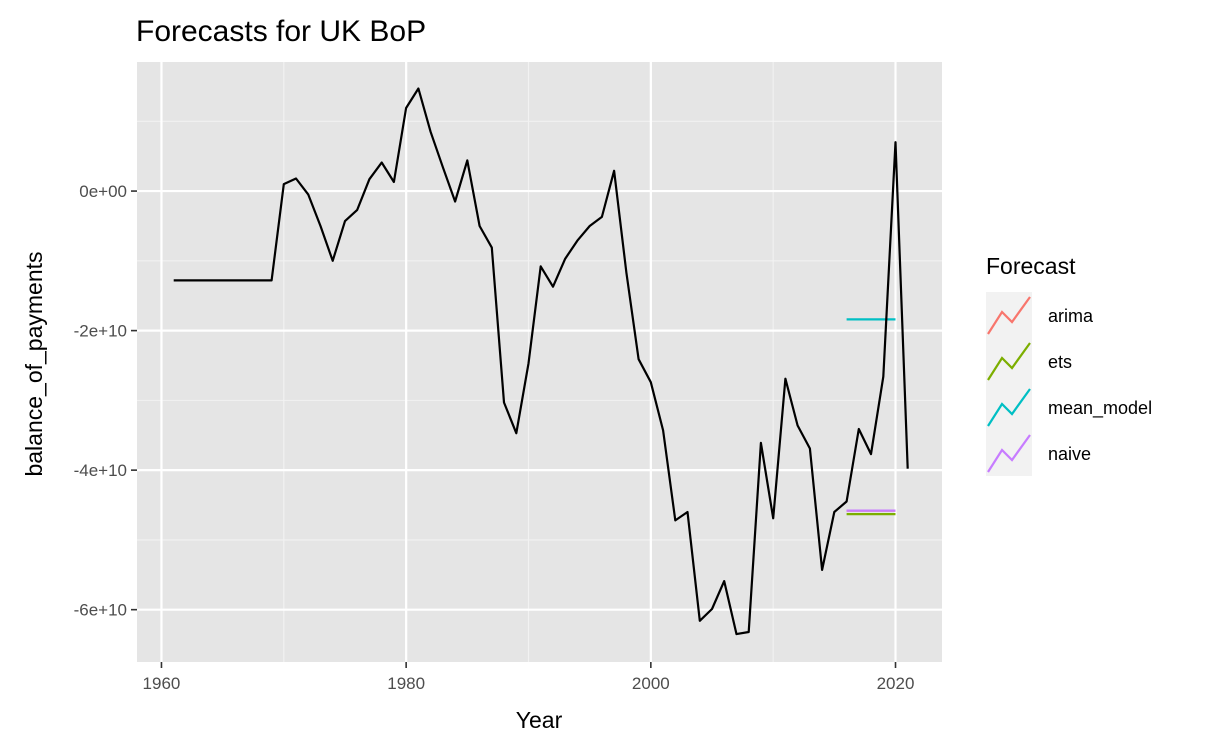 Image resolution: width=1212 pixels, height=749 pixels. What do you see at coordinates (651, 683) in the screenshot?
I see `x-tick-label: 2000` at bounding box center [651, 683].